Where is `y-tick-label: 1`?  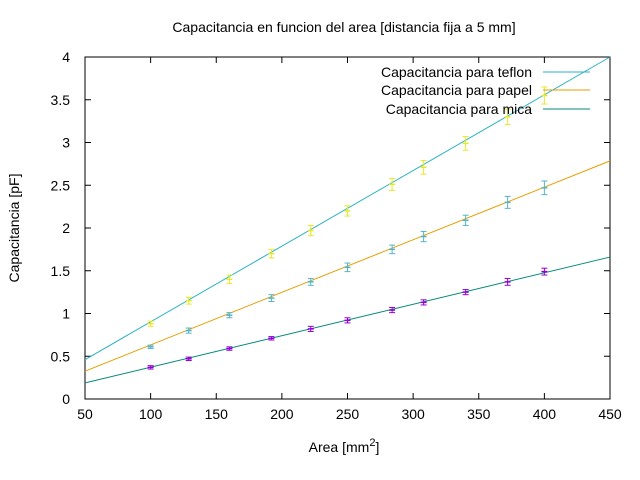 y-tick-label: 1 is located at coordinates (66, 314).